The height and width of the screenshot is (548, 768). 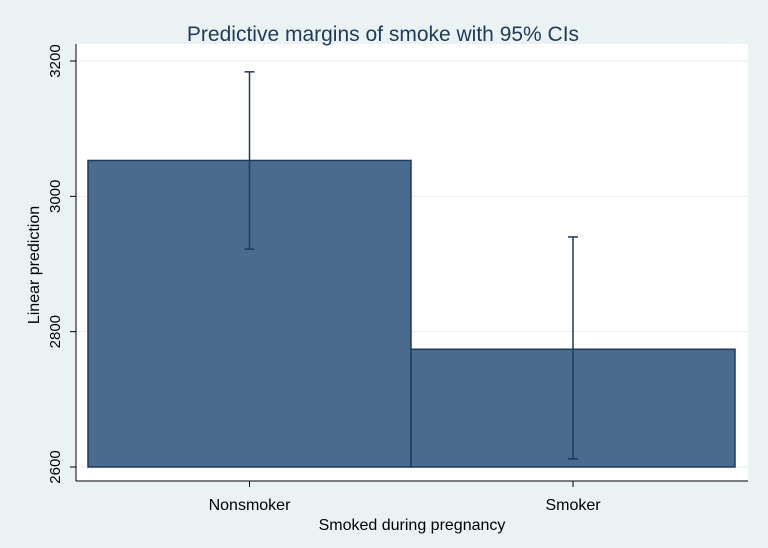 I want to click on y-tick-label: 3000, so click(x=55, y=196).